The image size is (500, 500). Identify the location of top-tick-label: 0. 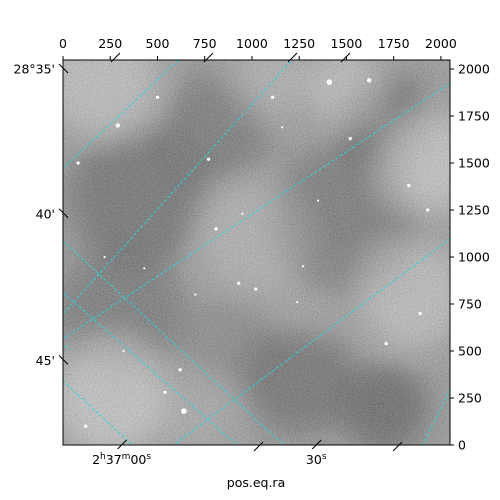
(63, 43).